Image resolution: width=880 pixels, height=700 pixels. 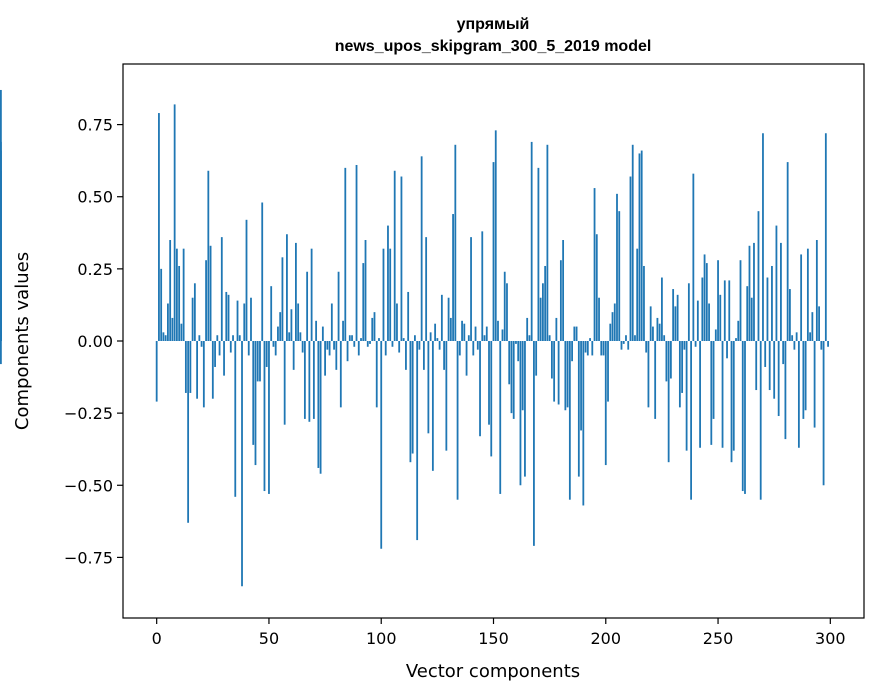 I want to click on y-axis-ticks: −0.75 −0.50 −0.25 0.00 0.25 0.50 0.75, so click(x=93, y=341).